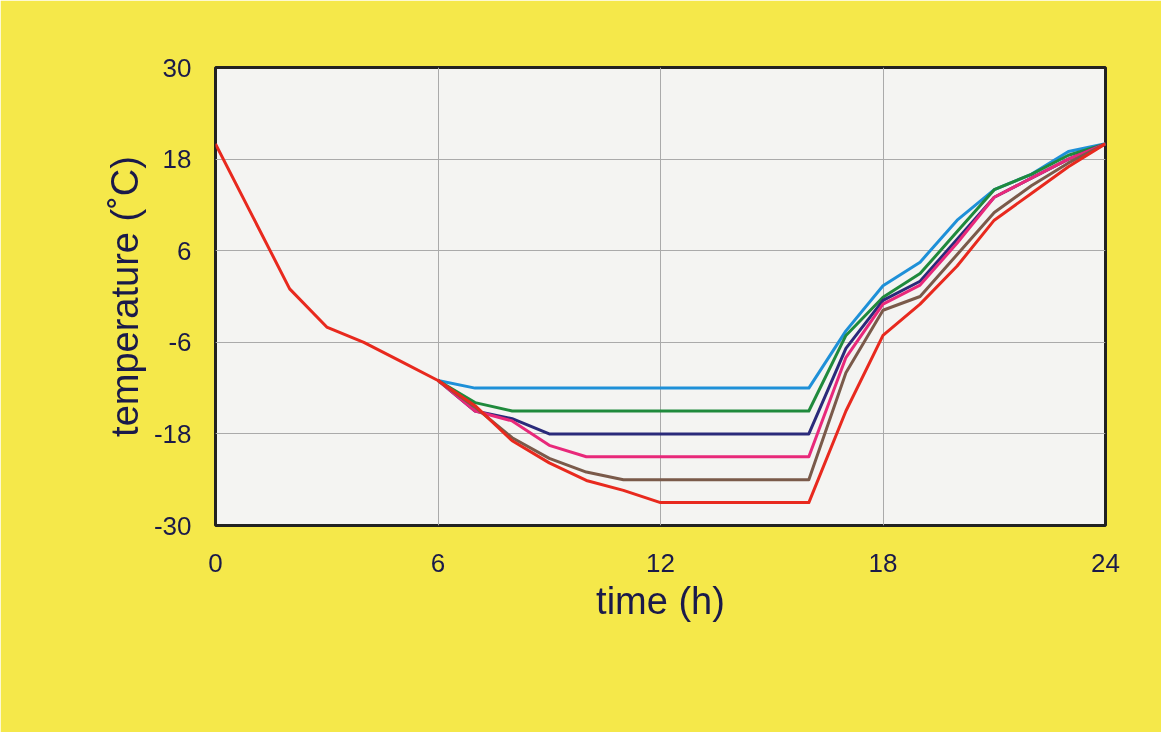 The width and height of the screenshot is (1161, 732). I want to click on y-tick-label: -6, so click(180, 342).